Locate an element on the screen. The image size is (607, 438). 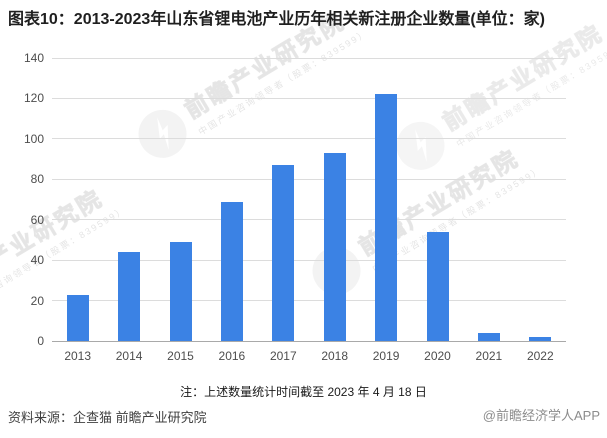
data-source-label: 资料来源：企查猫 前瞻产业研究院 is located at coordinates (107, 417).